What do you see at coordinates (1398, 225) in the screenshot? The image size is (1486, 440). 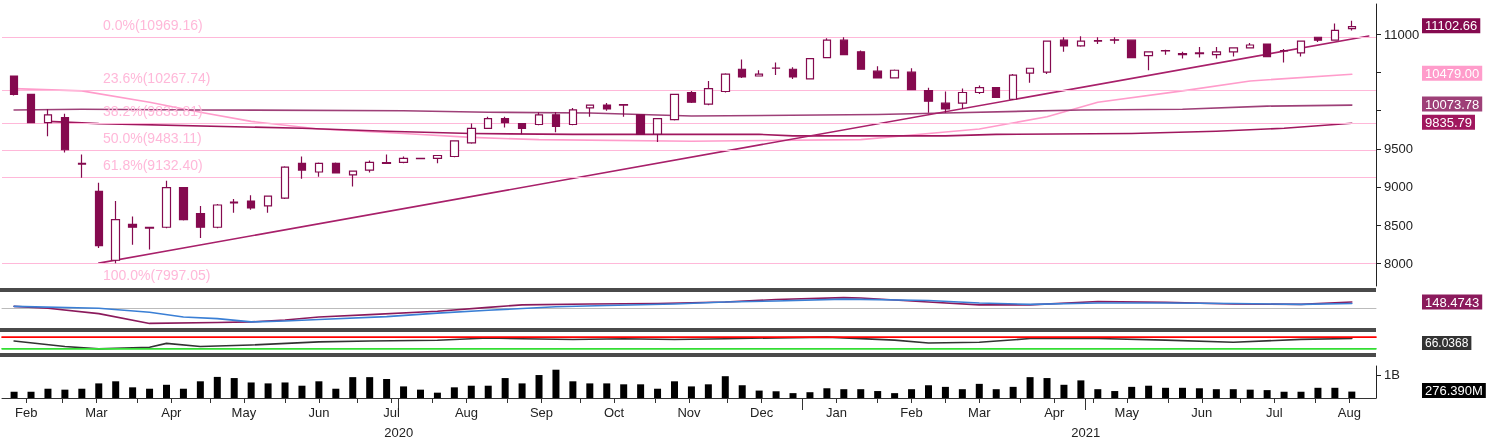 I see `y-tick-label: 8500` at bounding box center [1398, 225].